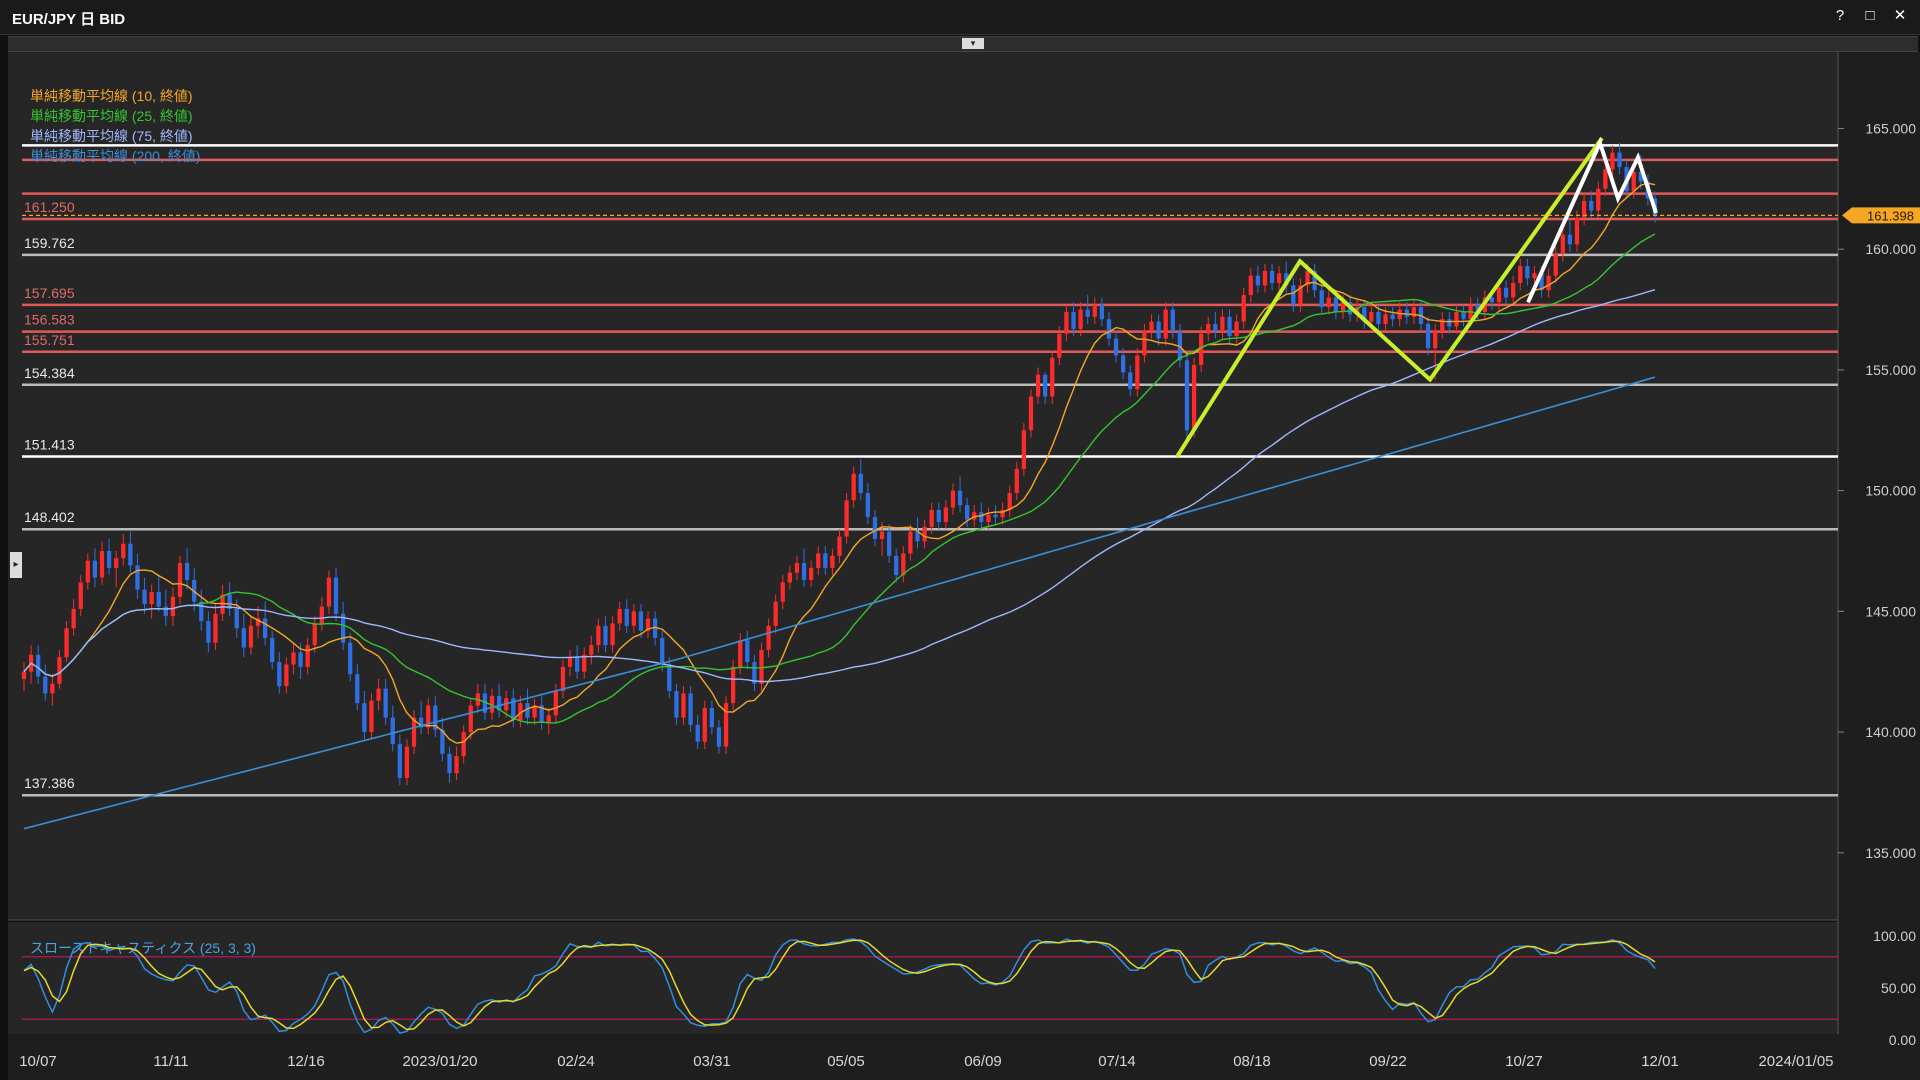  Describe the element at coordinates (111, 136) in the screenshot. I see `legend-entry: 単純移動平均線 (75, 終値)` at that location.